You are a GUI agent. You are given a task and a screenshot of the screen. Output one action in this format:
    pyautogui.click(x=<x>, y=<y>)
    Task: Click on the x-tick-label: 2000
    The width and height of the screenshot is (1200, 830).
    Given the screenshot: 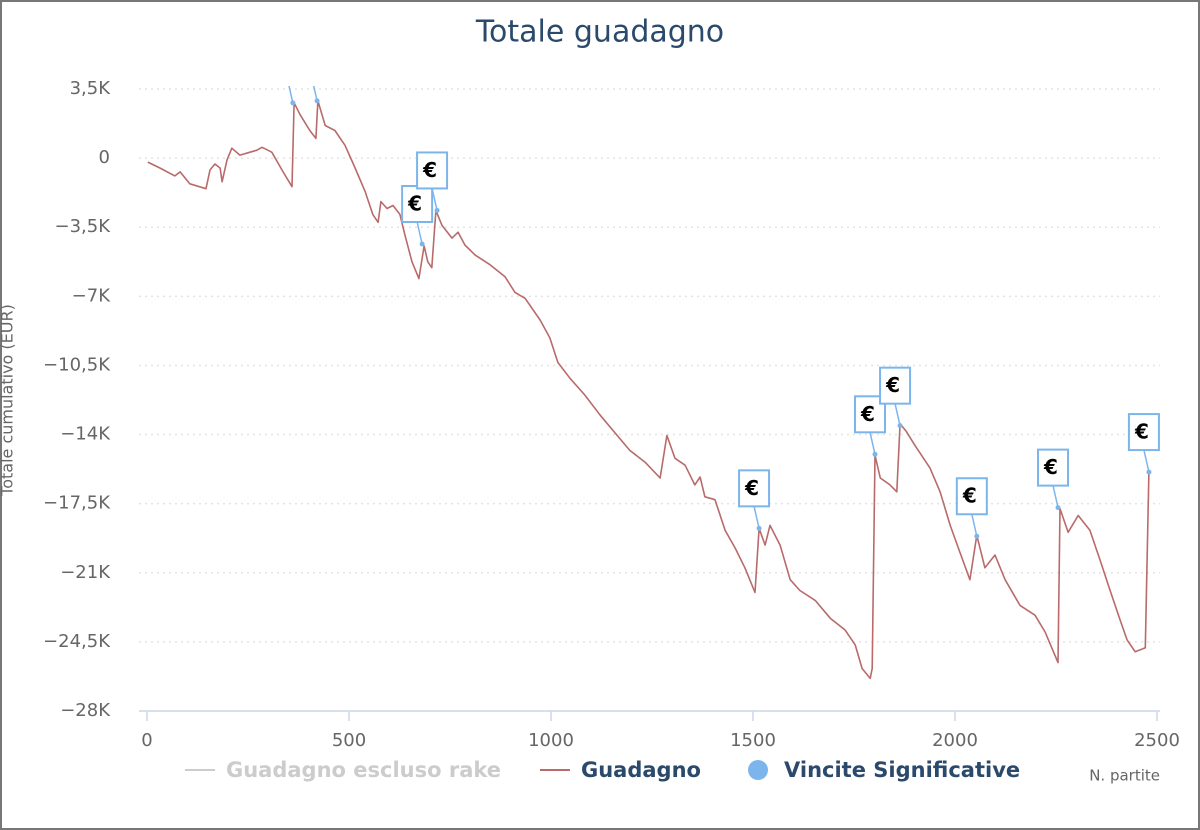 What is the action you would take?
    pyautogui.click(x=955, y=740)
    